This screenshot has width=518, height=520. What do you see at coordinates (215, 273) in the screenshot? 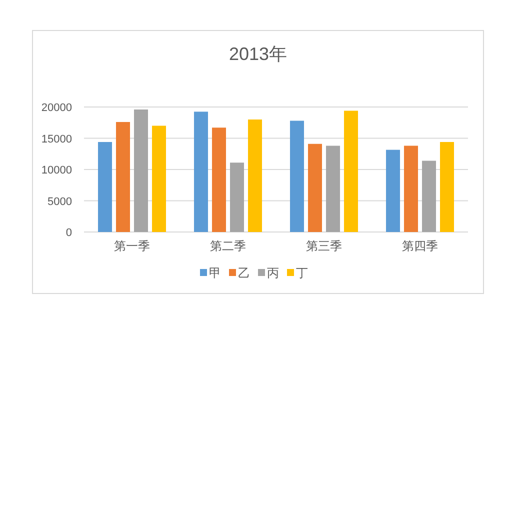
I see `legend-label: 甲` at bounding box center [215, 273].